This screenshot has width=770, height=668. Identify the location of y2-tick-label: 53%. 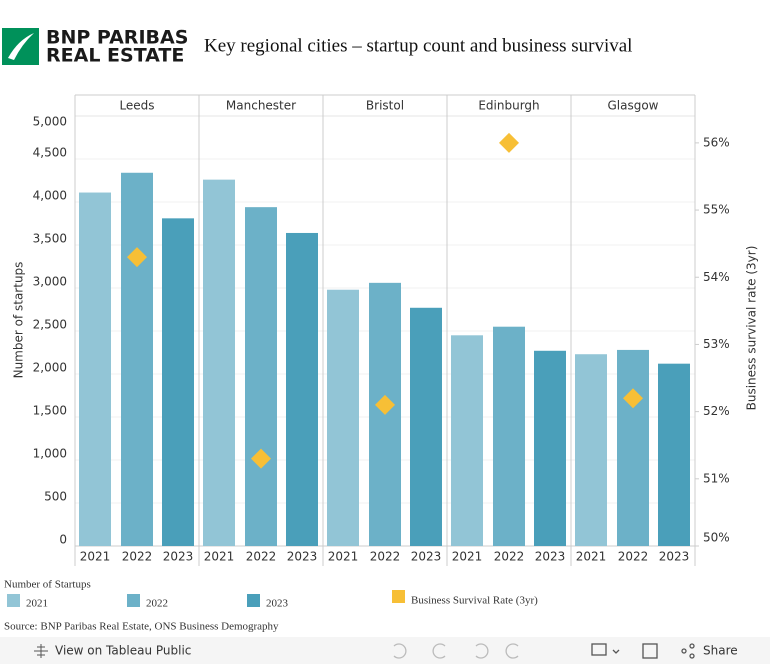
(716, 344).